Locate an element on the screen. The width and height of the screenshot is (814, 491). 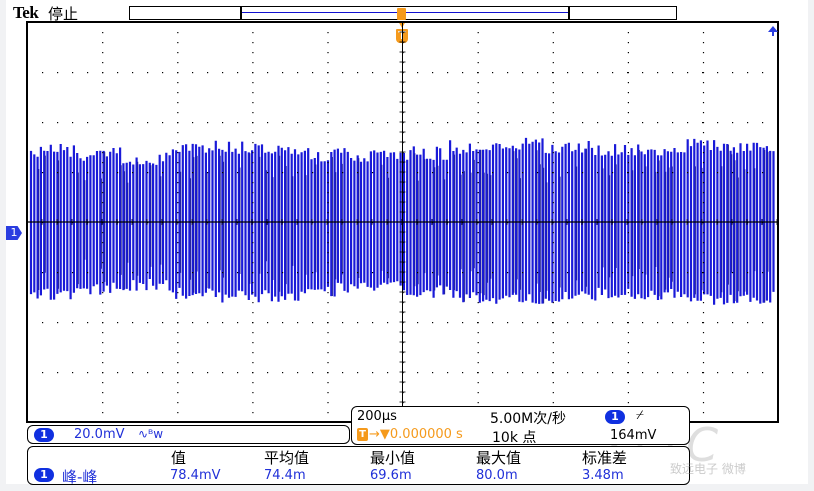
measurement-header-mean: 平均值 is located at coordinates (287, 458).